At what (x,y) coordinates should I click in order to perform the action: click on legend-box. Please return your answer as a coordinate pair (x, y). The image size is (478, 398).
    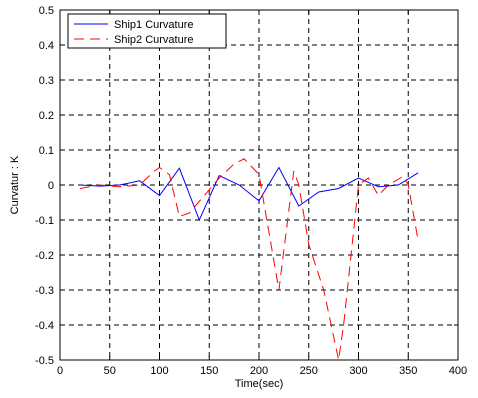
    Looking at the image, I should click on (147, 31).